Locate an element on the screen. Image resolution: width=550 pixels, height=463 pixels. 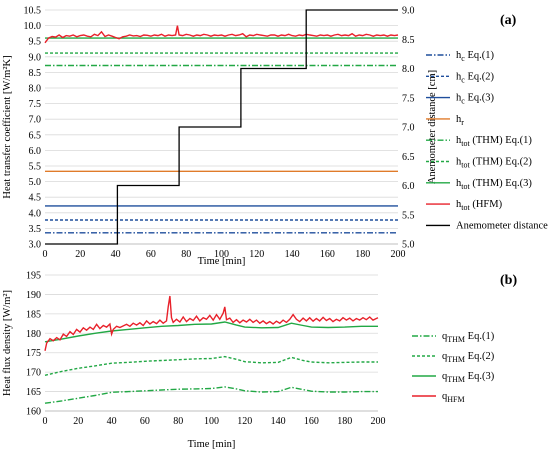
panel1-y2tick-label: 7.5 is located at coordinates (408, 98).